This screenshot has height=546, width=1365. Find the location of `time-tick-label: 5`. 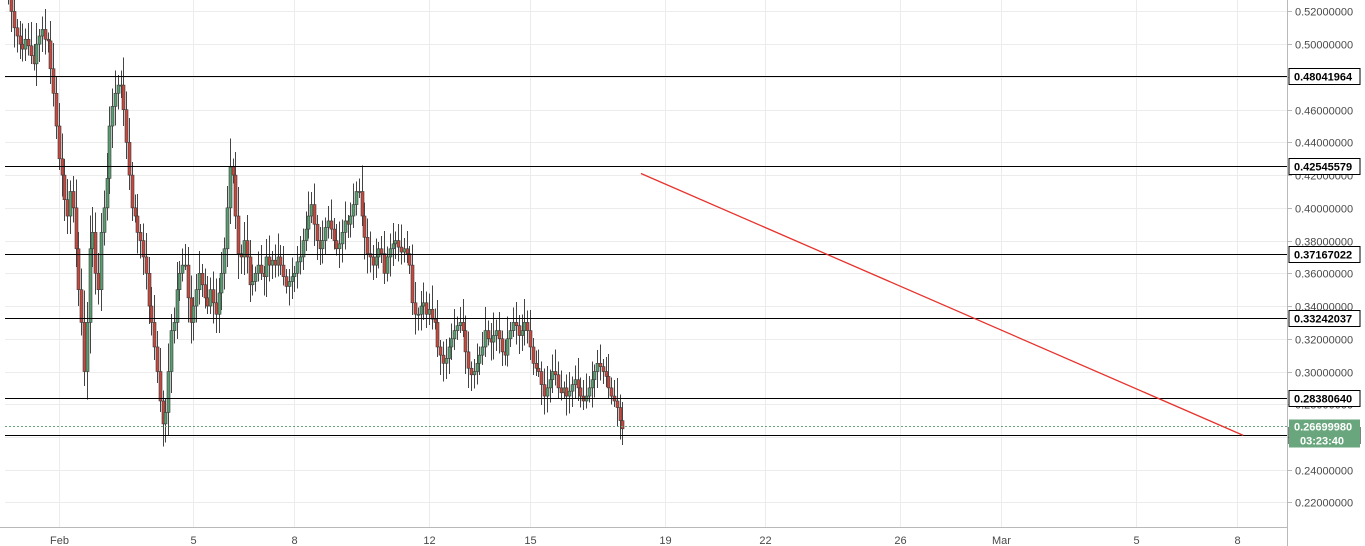

time-tick-label: 5 is located at coordinates (1136, 540).